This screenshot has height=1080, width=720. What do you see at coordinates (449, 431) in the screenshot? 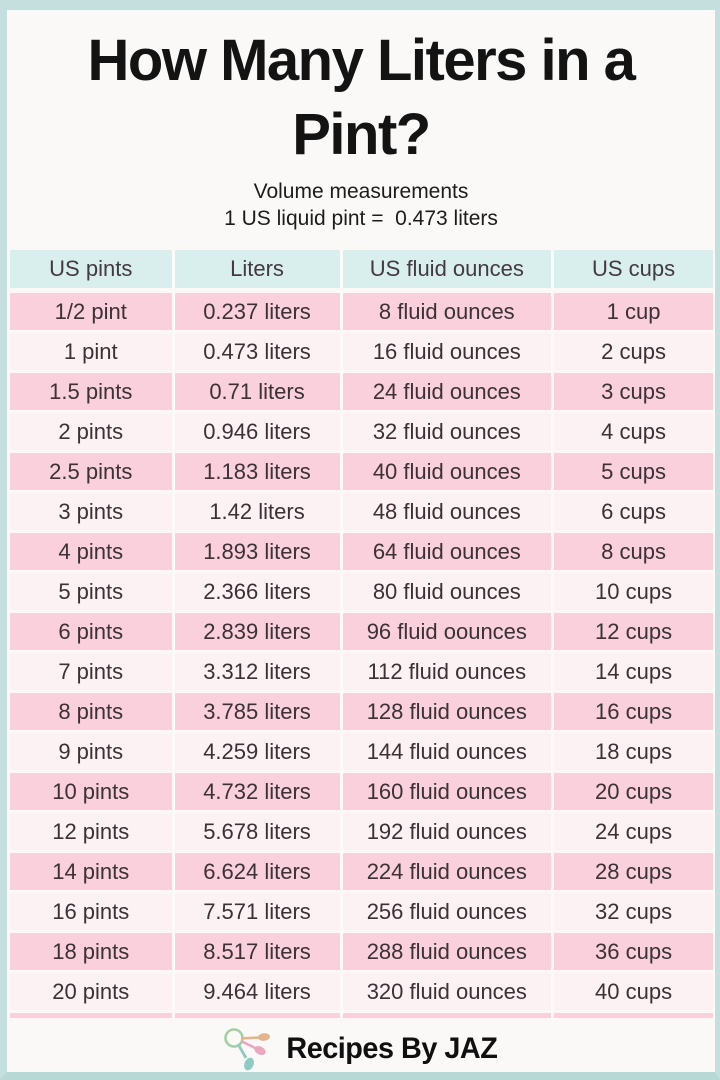
I see `table-cell-fluid-ounces: 32 fluid ounces` at bounding box center [449, 431].